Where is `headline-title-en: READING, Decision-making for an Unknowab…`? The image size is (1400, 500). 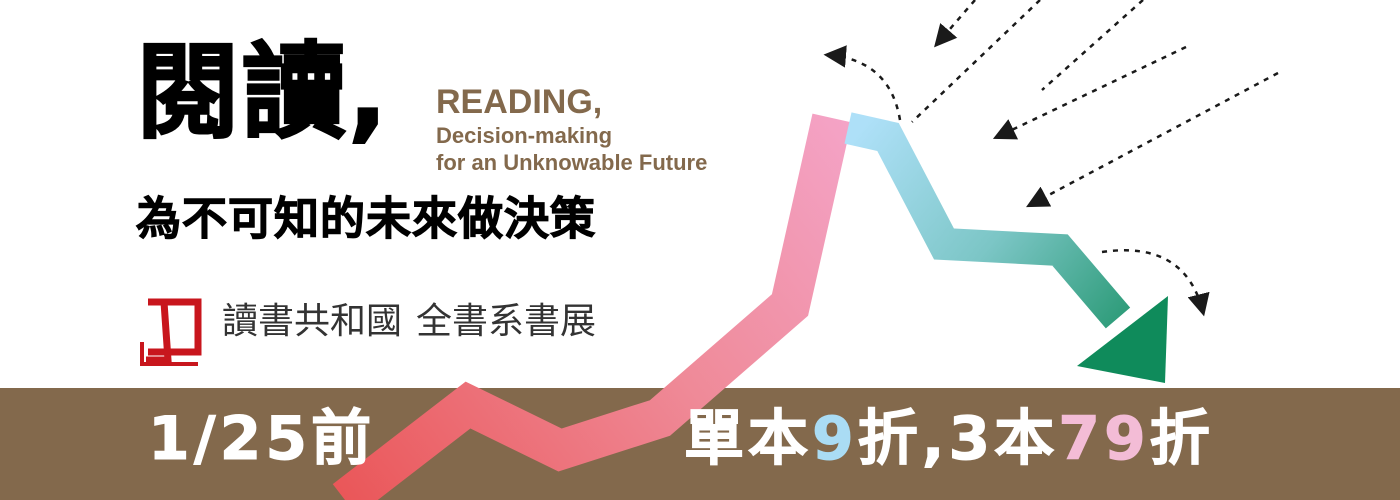
headline-title-en: READING, Decision-making for an Unknowab… is located at coordinates (571, 129).